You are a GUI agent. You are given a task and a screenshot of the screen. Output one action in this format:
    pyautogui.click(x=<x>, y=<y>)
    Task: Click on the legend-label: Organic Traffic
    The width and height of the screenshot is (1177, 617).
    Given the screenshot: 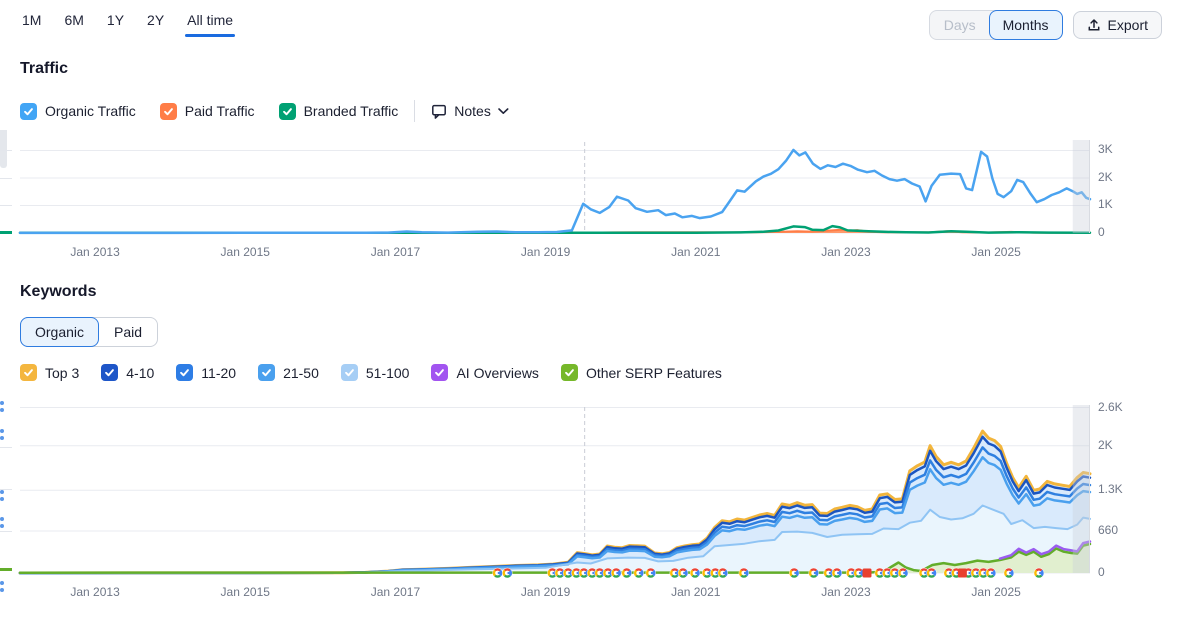 What is the action you would take?
    pyautogui.click(x=90, y=111)
    